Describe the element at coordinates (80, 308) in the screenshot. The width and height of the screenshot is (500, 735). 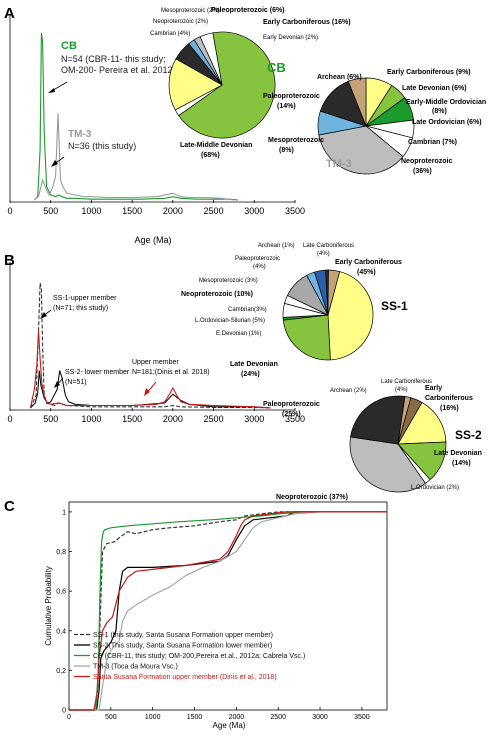
I see `ss1-curve-note: (N=71; this study)` at that location.